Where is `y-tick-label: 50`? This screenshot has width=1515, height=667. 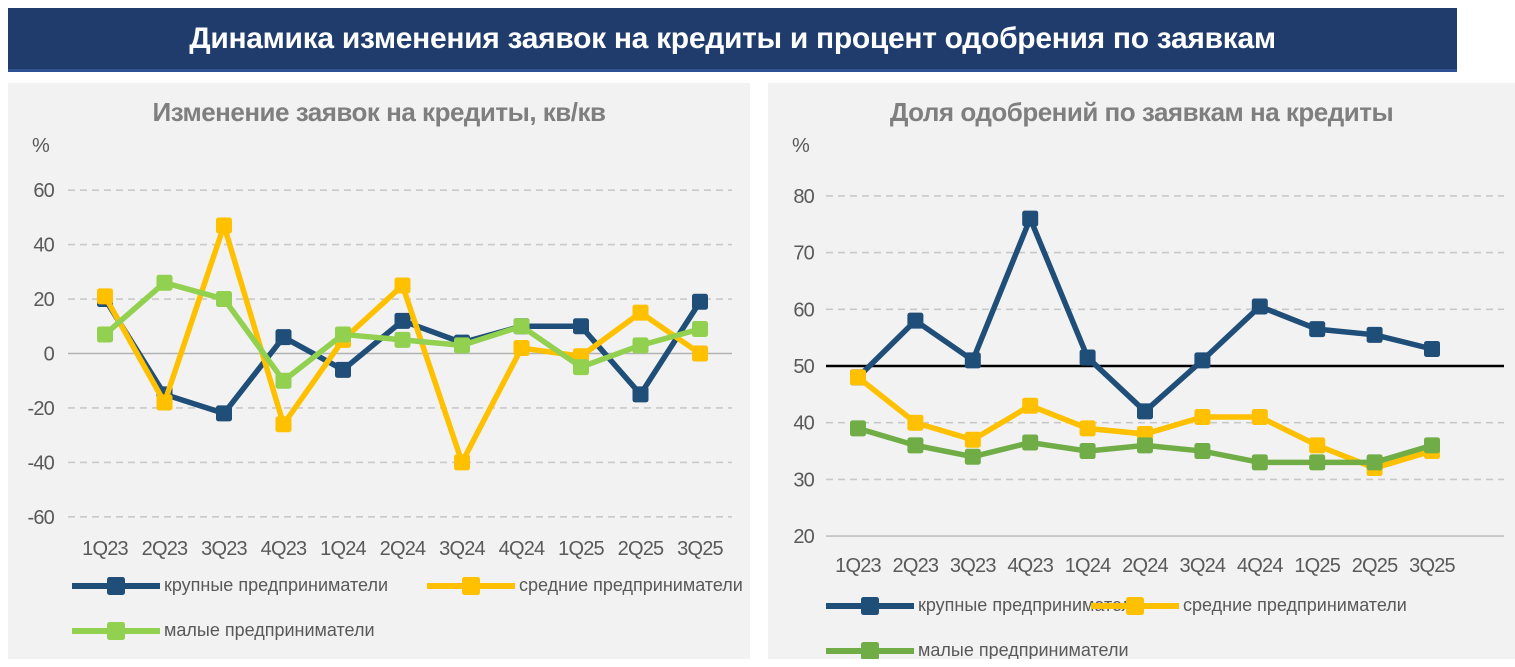 y-tick-label: 50 is located at coordinates (803, 367).